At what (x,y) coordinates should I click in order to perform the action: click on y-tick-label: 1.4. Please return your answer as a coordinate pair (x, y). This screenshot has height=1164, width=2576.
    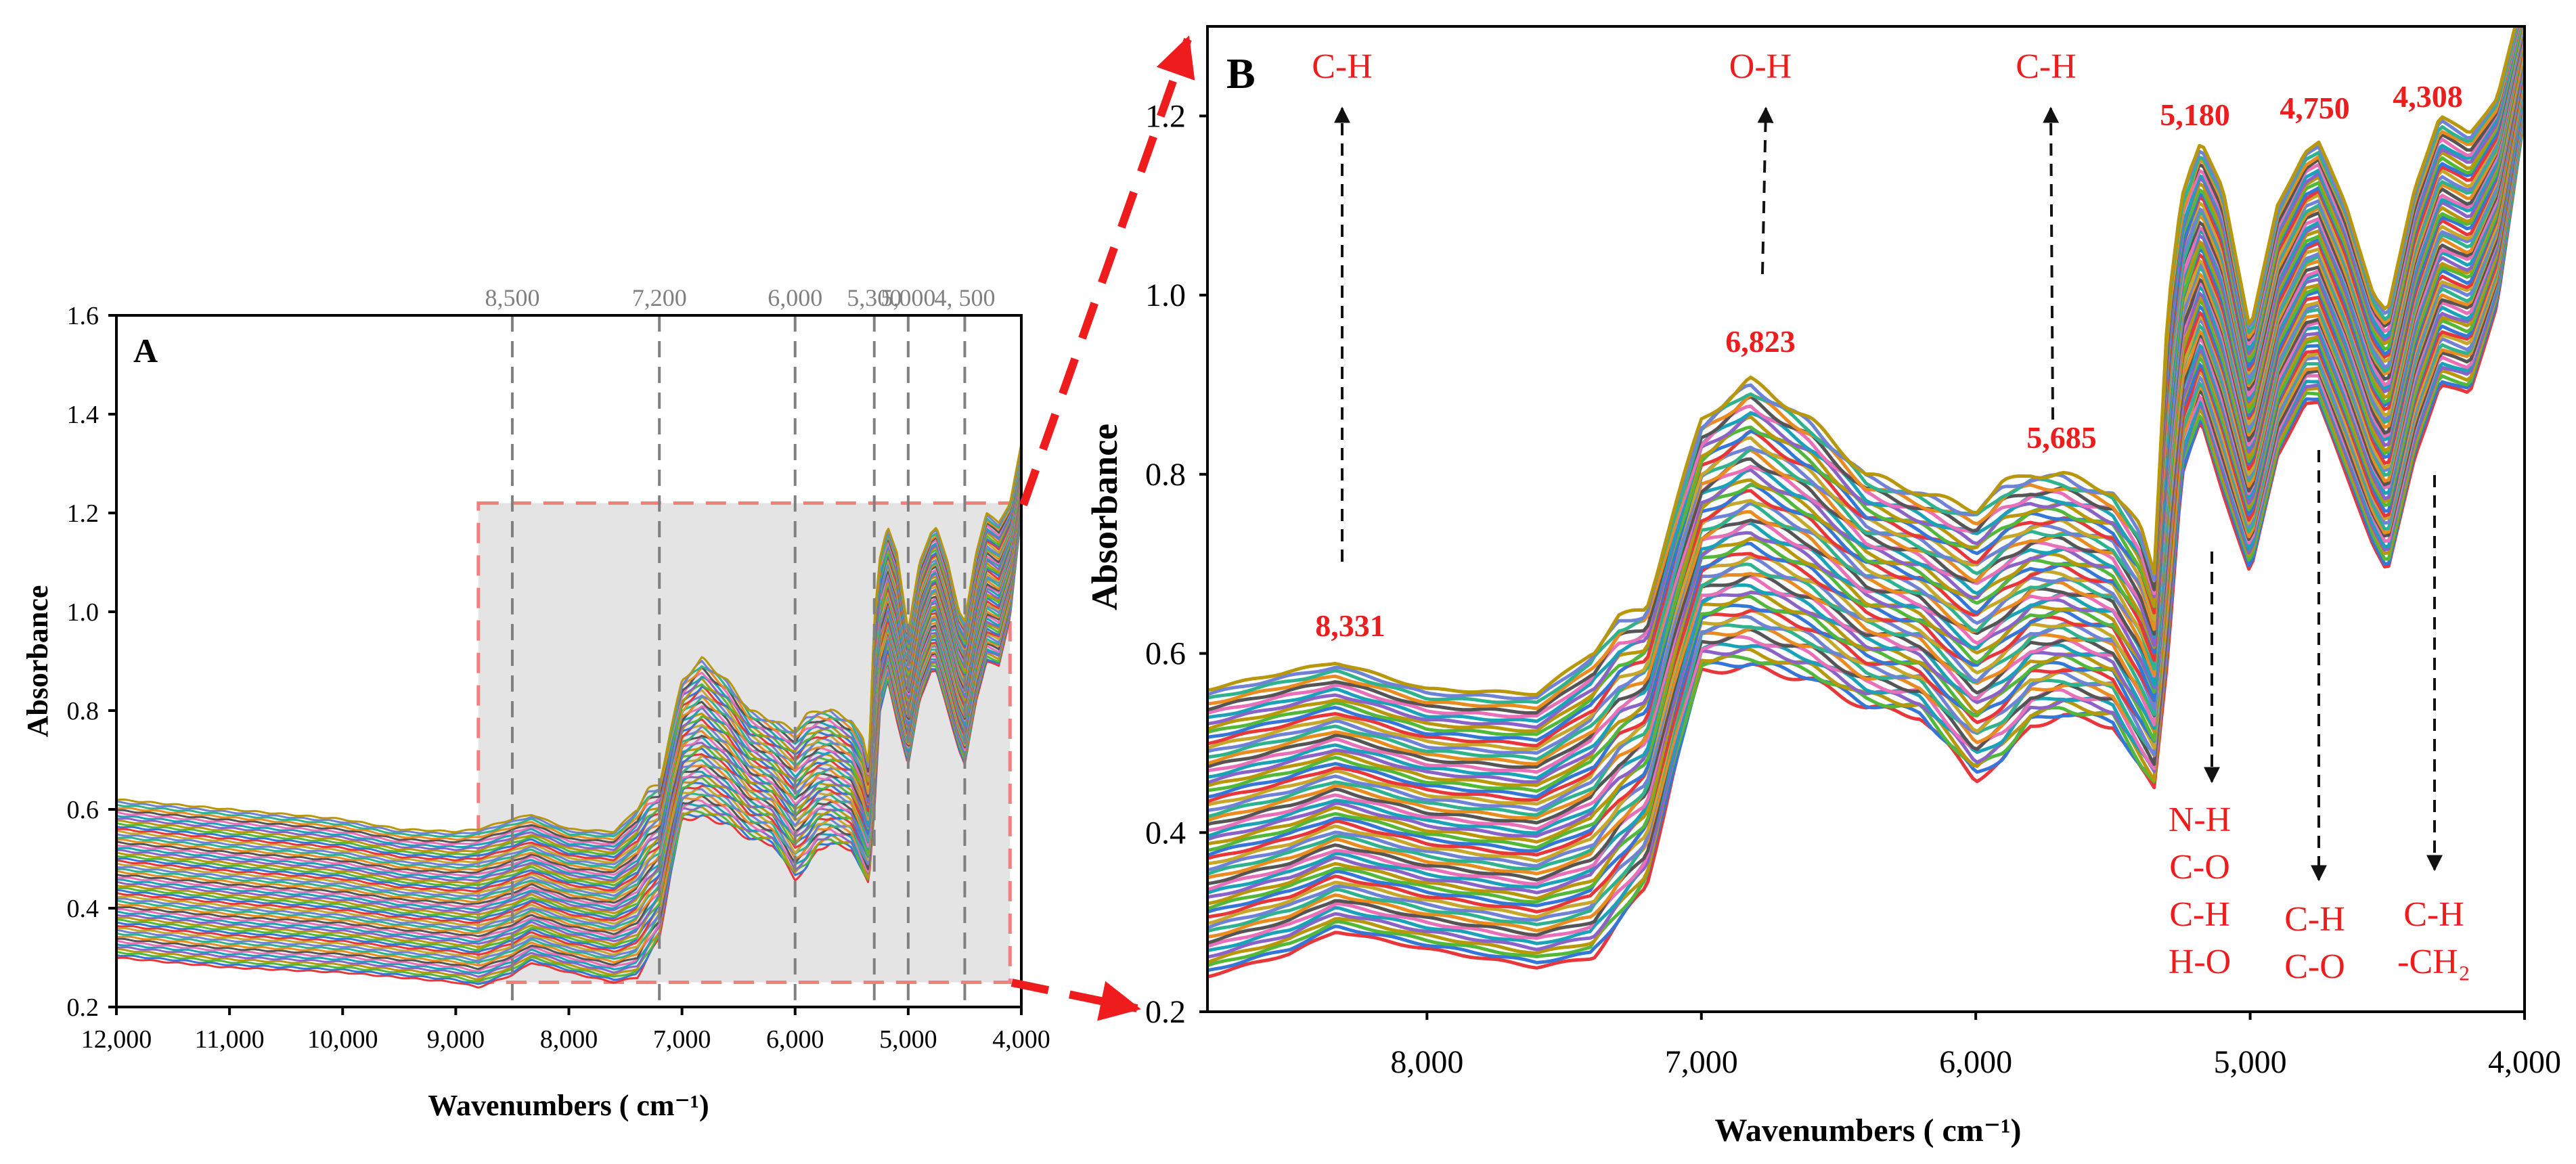
    Looking at the image, I should click on (83, 415).